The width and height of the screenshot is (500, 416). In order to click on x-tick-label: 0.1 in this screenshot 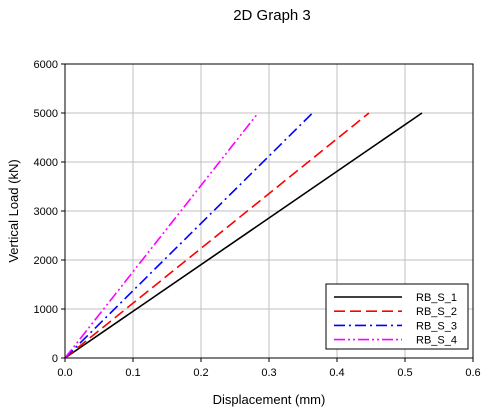, I will do `click(132, 373)`.